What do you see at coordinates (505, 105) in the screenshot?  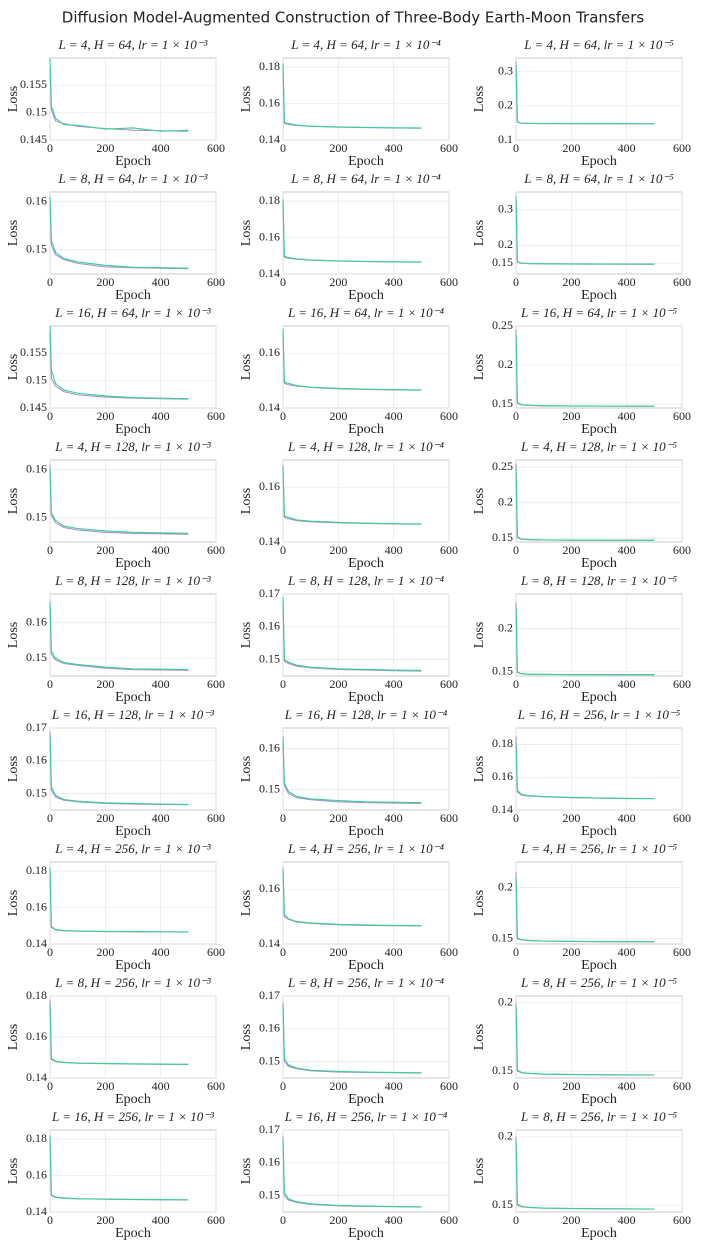 I see `y-tick-label: 0.2` at bounding box center [505, 105].